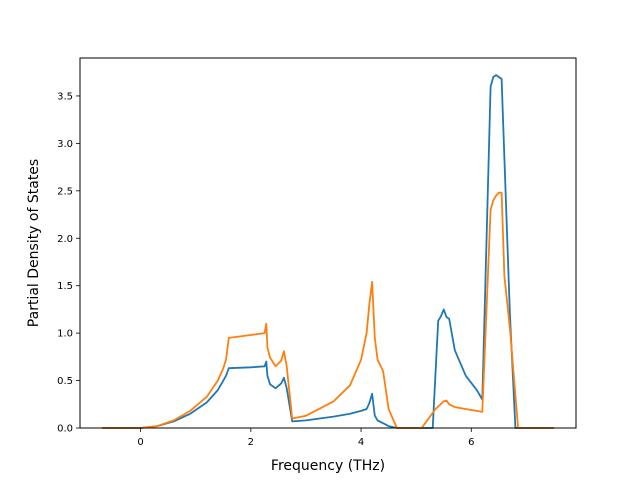  I want to click on x-tick-label: 4, so click(361, 442).